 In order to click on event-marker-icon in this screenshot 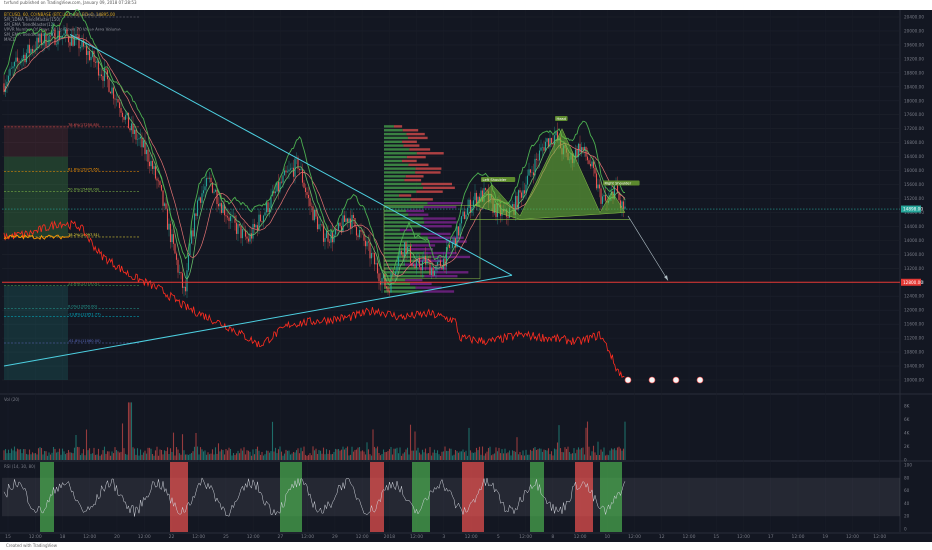, I will do `click(676, 380)`.